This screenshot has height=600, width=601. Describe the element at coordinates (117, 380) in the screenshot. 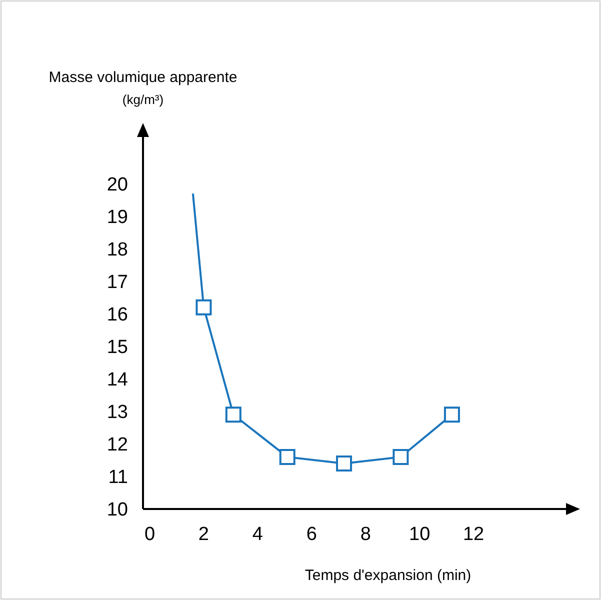

I see `y-tick-label: 14` at that location.